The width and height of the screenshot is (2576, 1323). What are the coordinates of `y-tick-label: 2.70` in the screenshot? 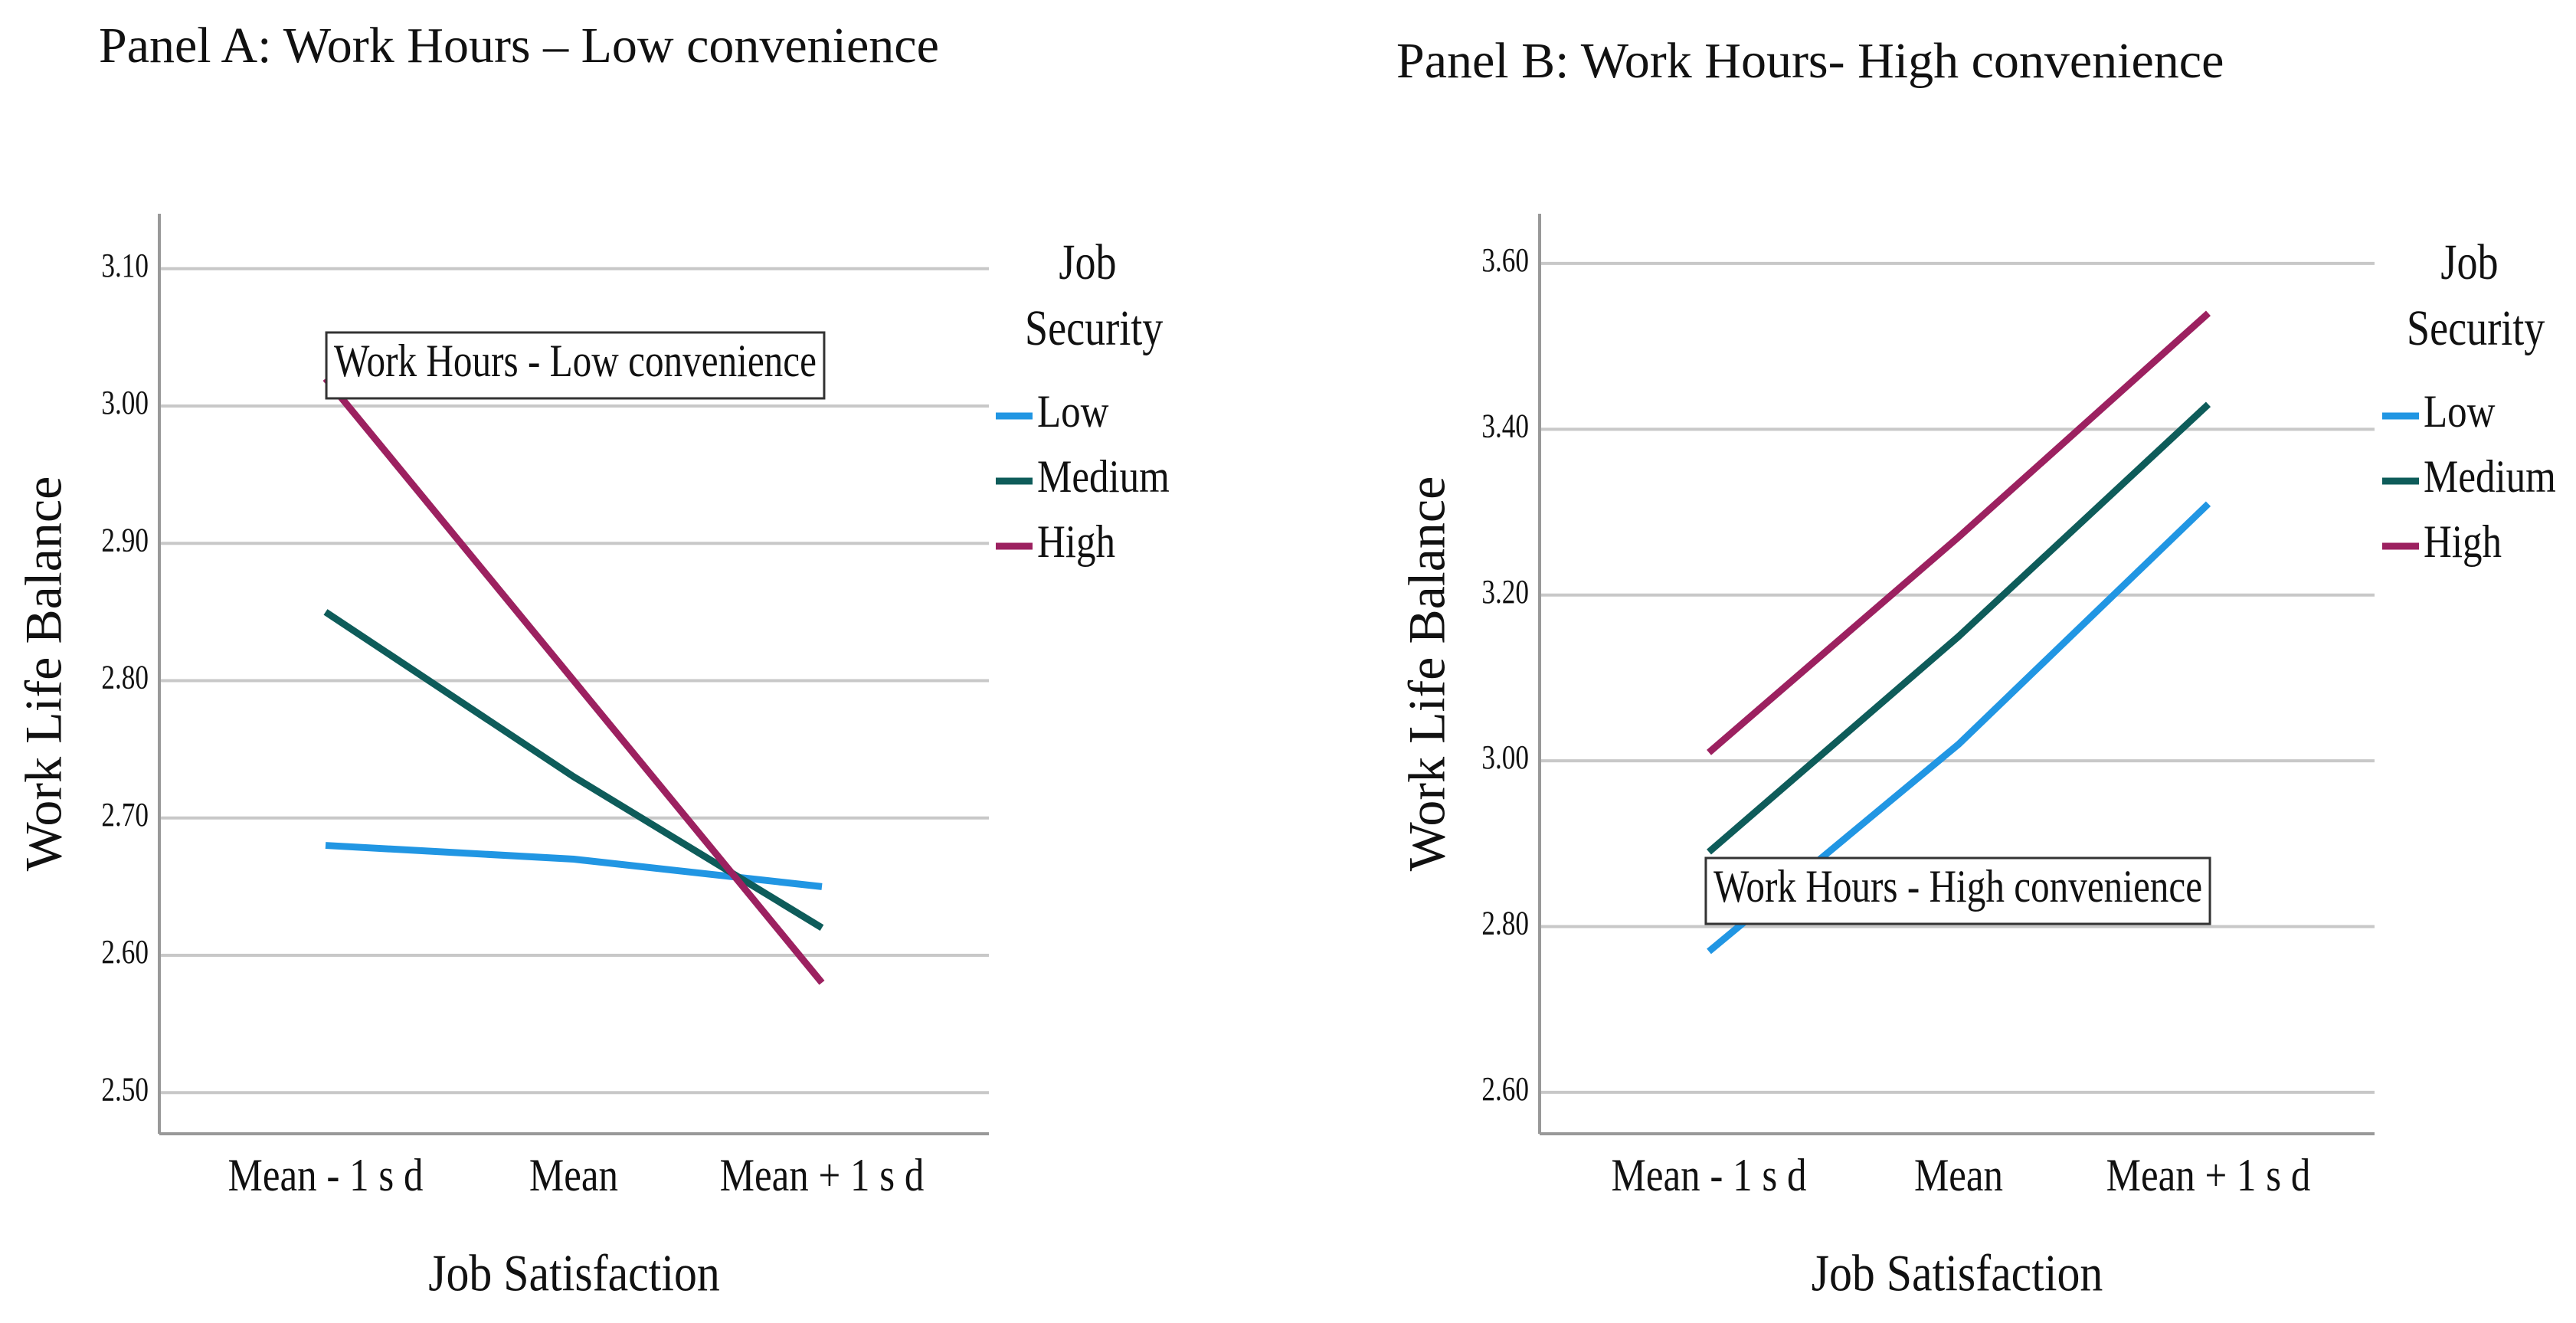 It's located at (125, 814).